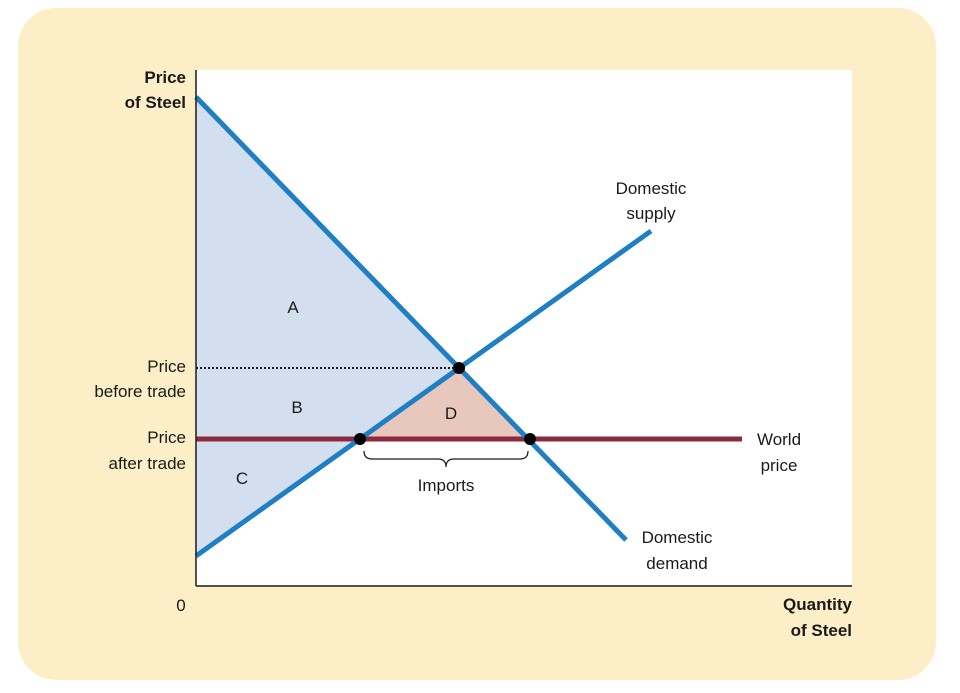  I want to click on equilibrium-point, so click(459, 368).